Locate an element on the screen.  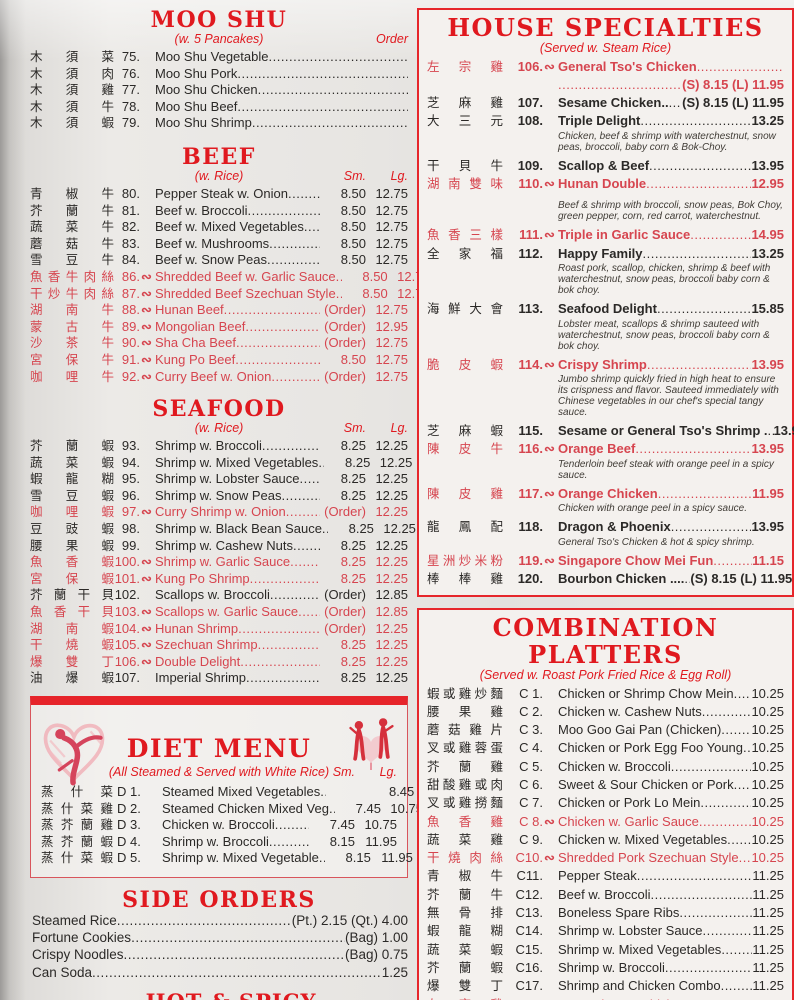
chinese-character: 菇 is located at coordinates (454, 730).